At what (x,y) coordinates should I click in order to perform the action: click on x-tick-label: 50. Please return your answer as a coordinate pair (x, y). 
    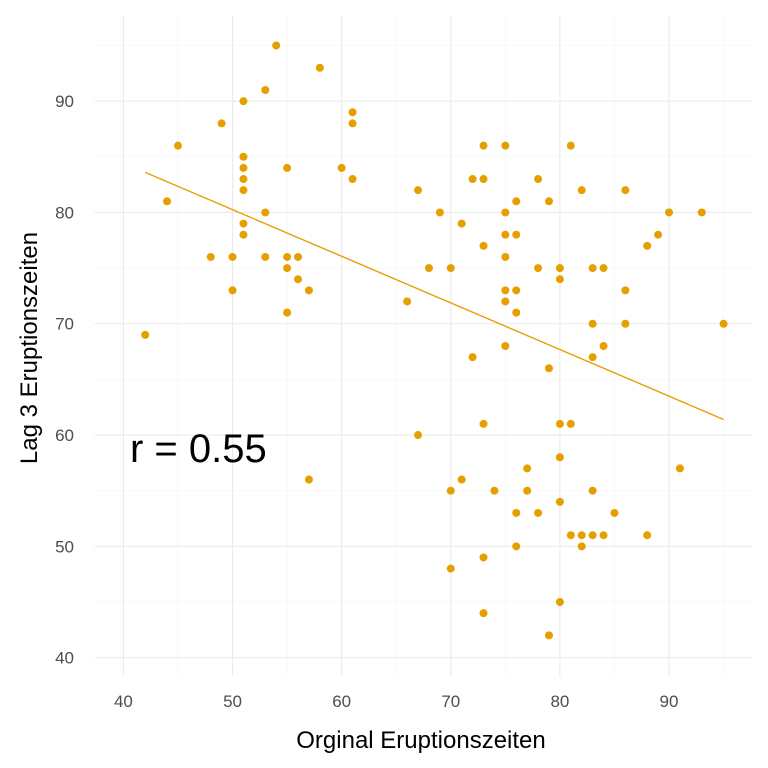
    Looking at the image, I should click on (232, 701).